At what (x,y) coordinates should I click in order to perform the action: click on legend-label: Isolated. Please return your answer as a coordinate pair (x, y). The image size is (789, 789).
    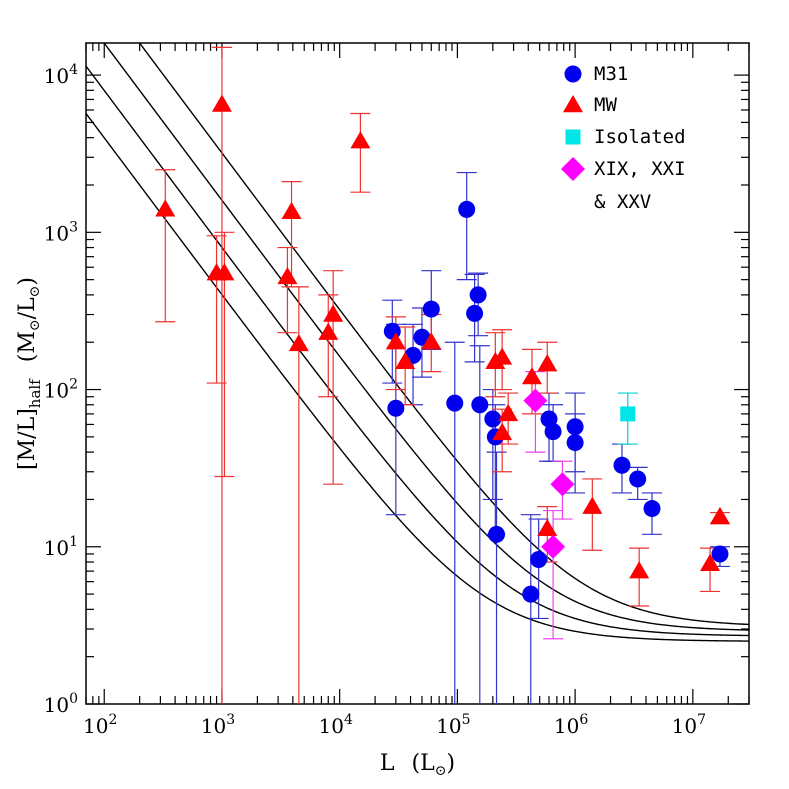
    Looking at the image, I should click on (640, 137).